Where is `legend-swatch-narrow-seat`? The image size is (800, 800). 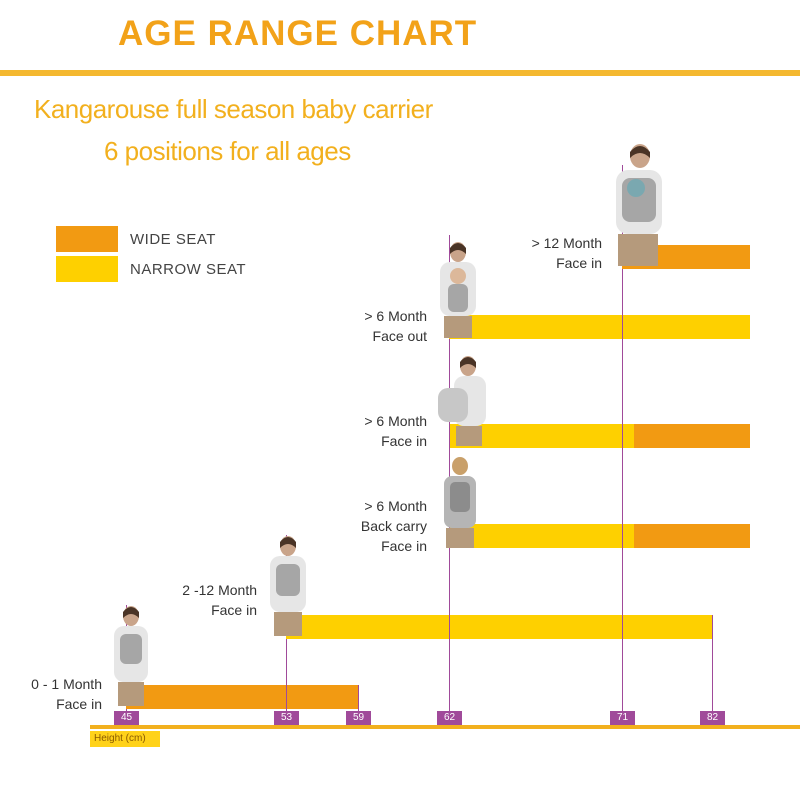
legend-swatch-narrow-seat is located at coordinates (87, 269).